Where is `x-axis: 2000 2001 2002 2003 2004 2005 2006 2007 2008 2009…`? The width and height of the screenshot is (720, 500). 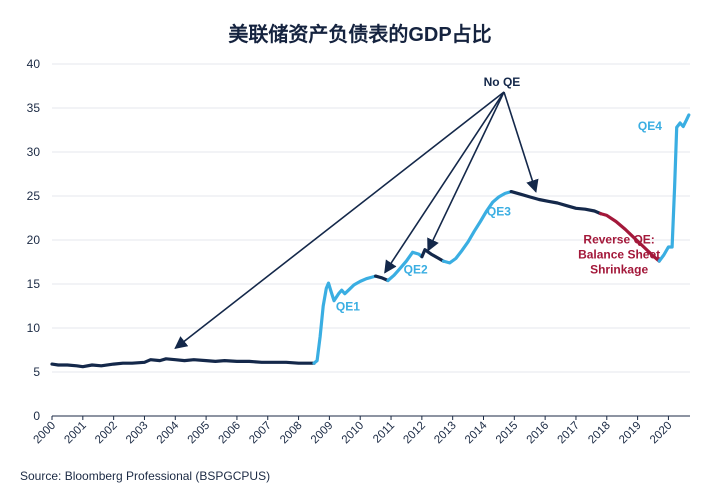
x-axis: 2000 2001 2002 2003 2004 2005 2006 2007 2008 2009… is located at coordinates (353, 431).